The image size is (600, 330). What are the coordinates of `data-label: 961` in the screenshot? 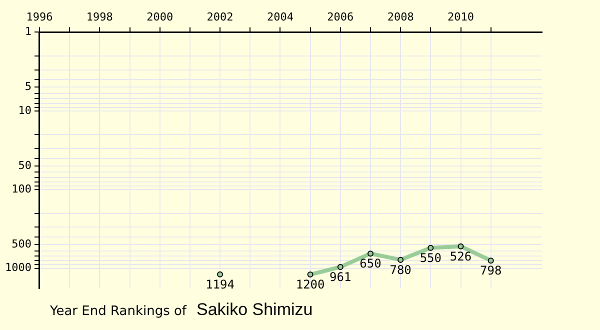 It's located at (341, 277).